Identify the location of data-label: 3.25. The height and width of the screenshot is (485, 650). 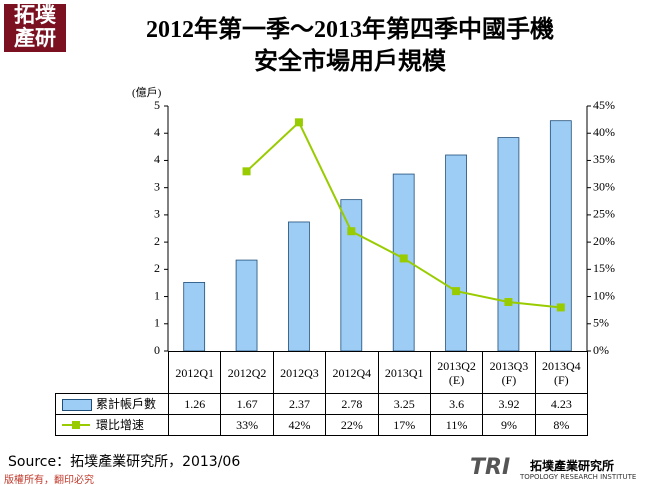
(404, 404).